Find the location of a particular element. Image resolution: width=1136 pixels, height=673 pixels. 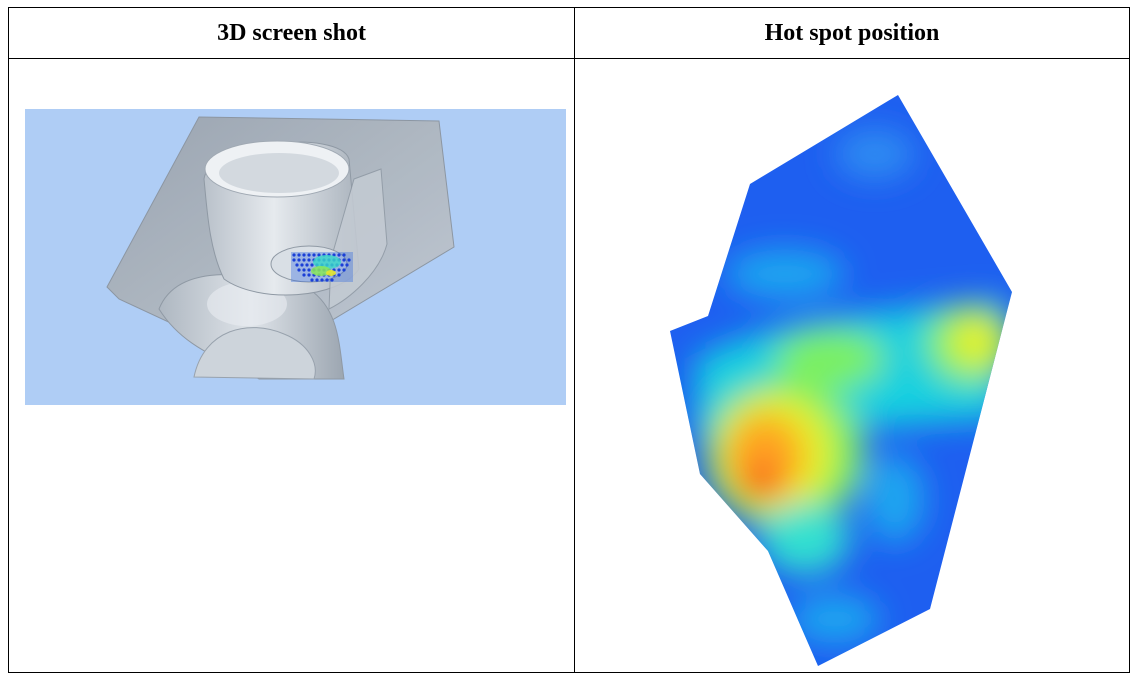

header-row: 3D screen shot Hot spot position is located at coordinates (569, 33).